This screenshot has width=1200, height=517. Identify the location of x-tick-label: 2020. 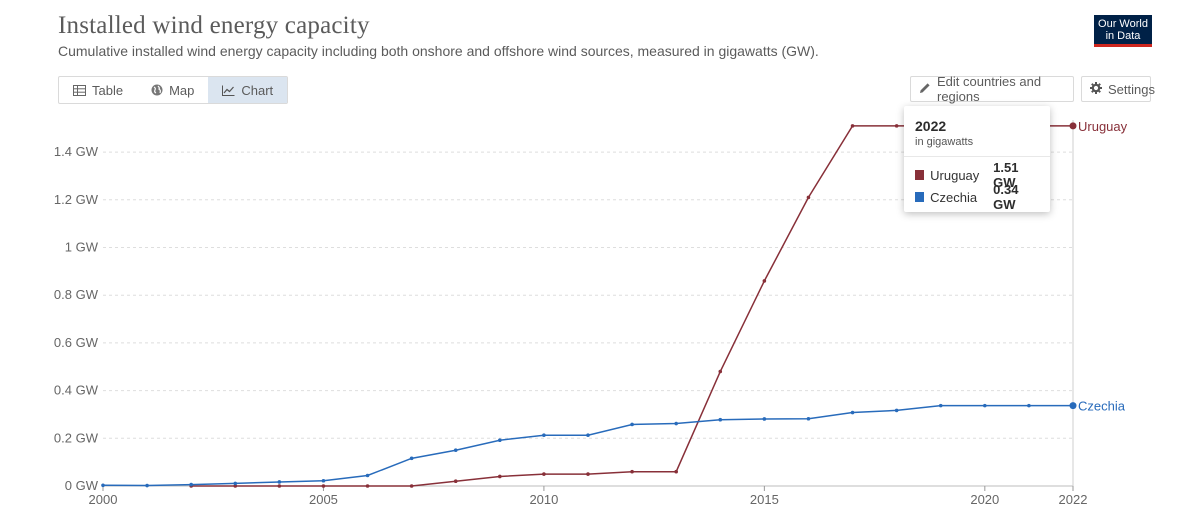
(984, 499).